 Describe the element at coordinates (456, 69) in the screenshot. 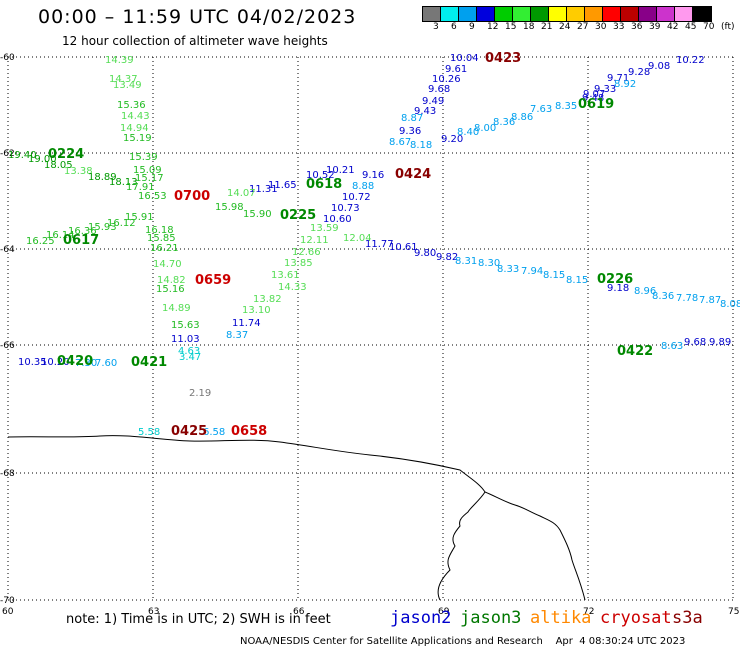

I see `swh-value-label: 9.61` at that location.